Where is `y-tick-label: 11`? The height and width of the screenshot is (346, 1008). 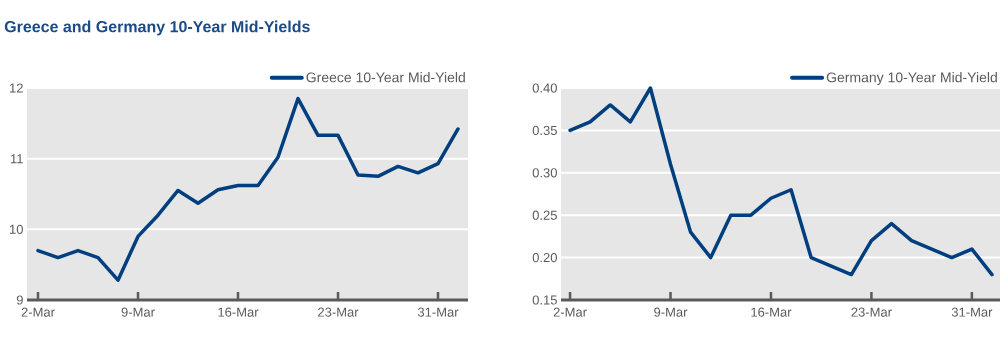
y-tick-label: 11 is located at coordinates (16, 159).